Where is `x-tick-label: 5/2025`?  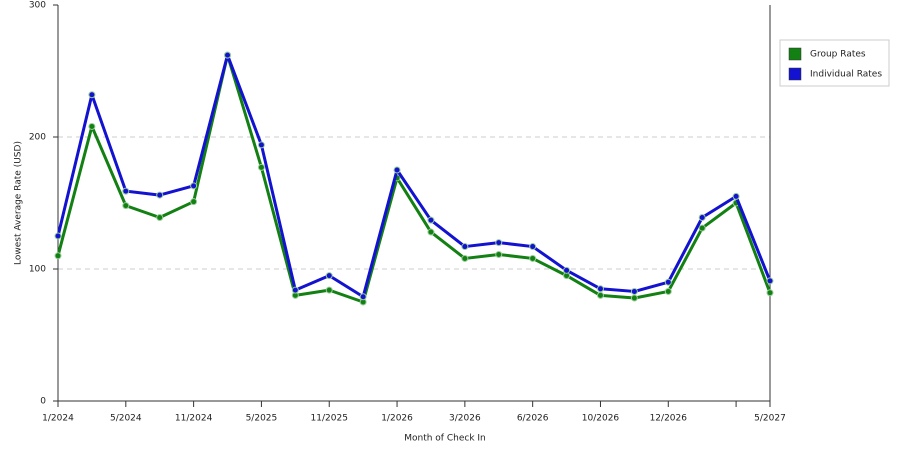
x-tick-label: 5/2025 is located at coordinates (262, 419).